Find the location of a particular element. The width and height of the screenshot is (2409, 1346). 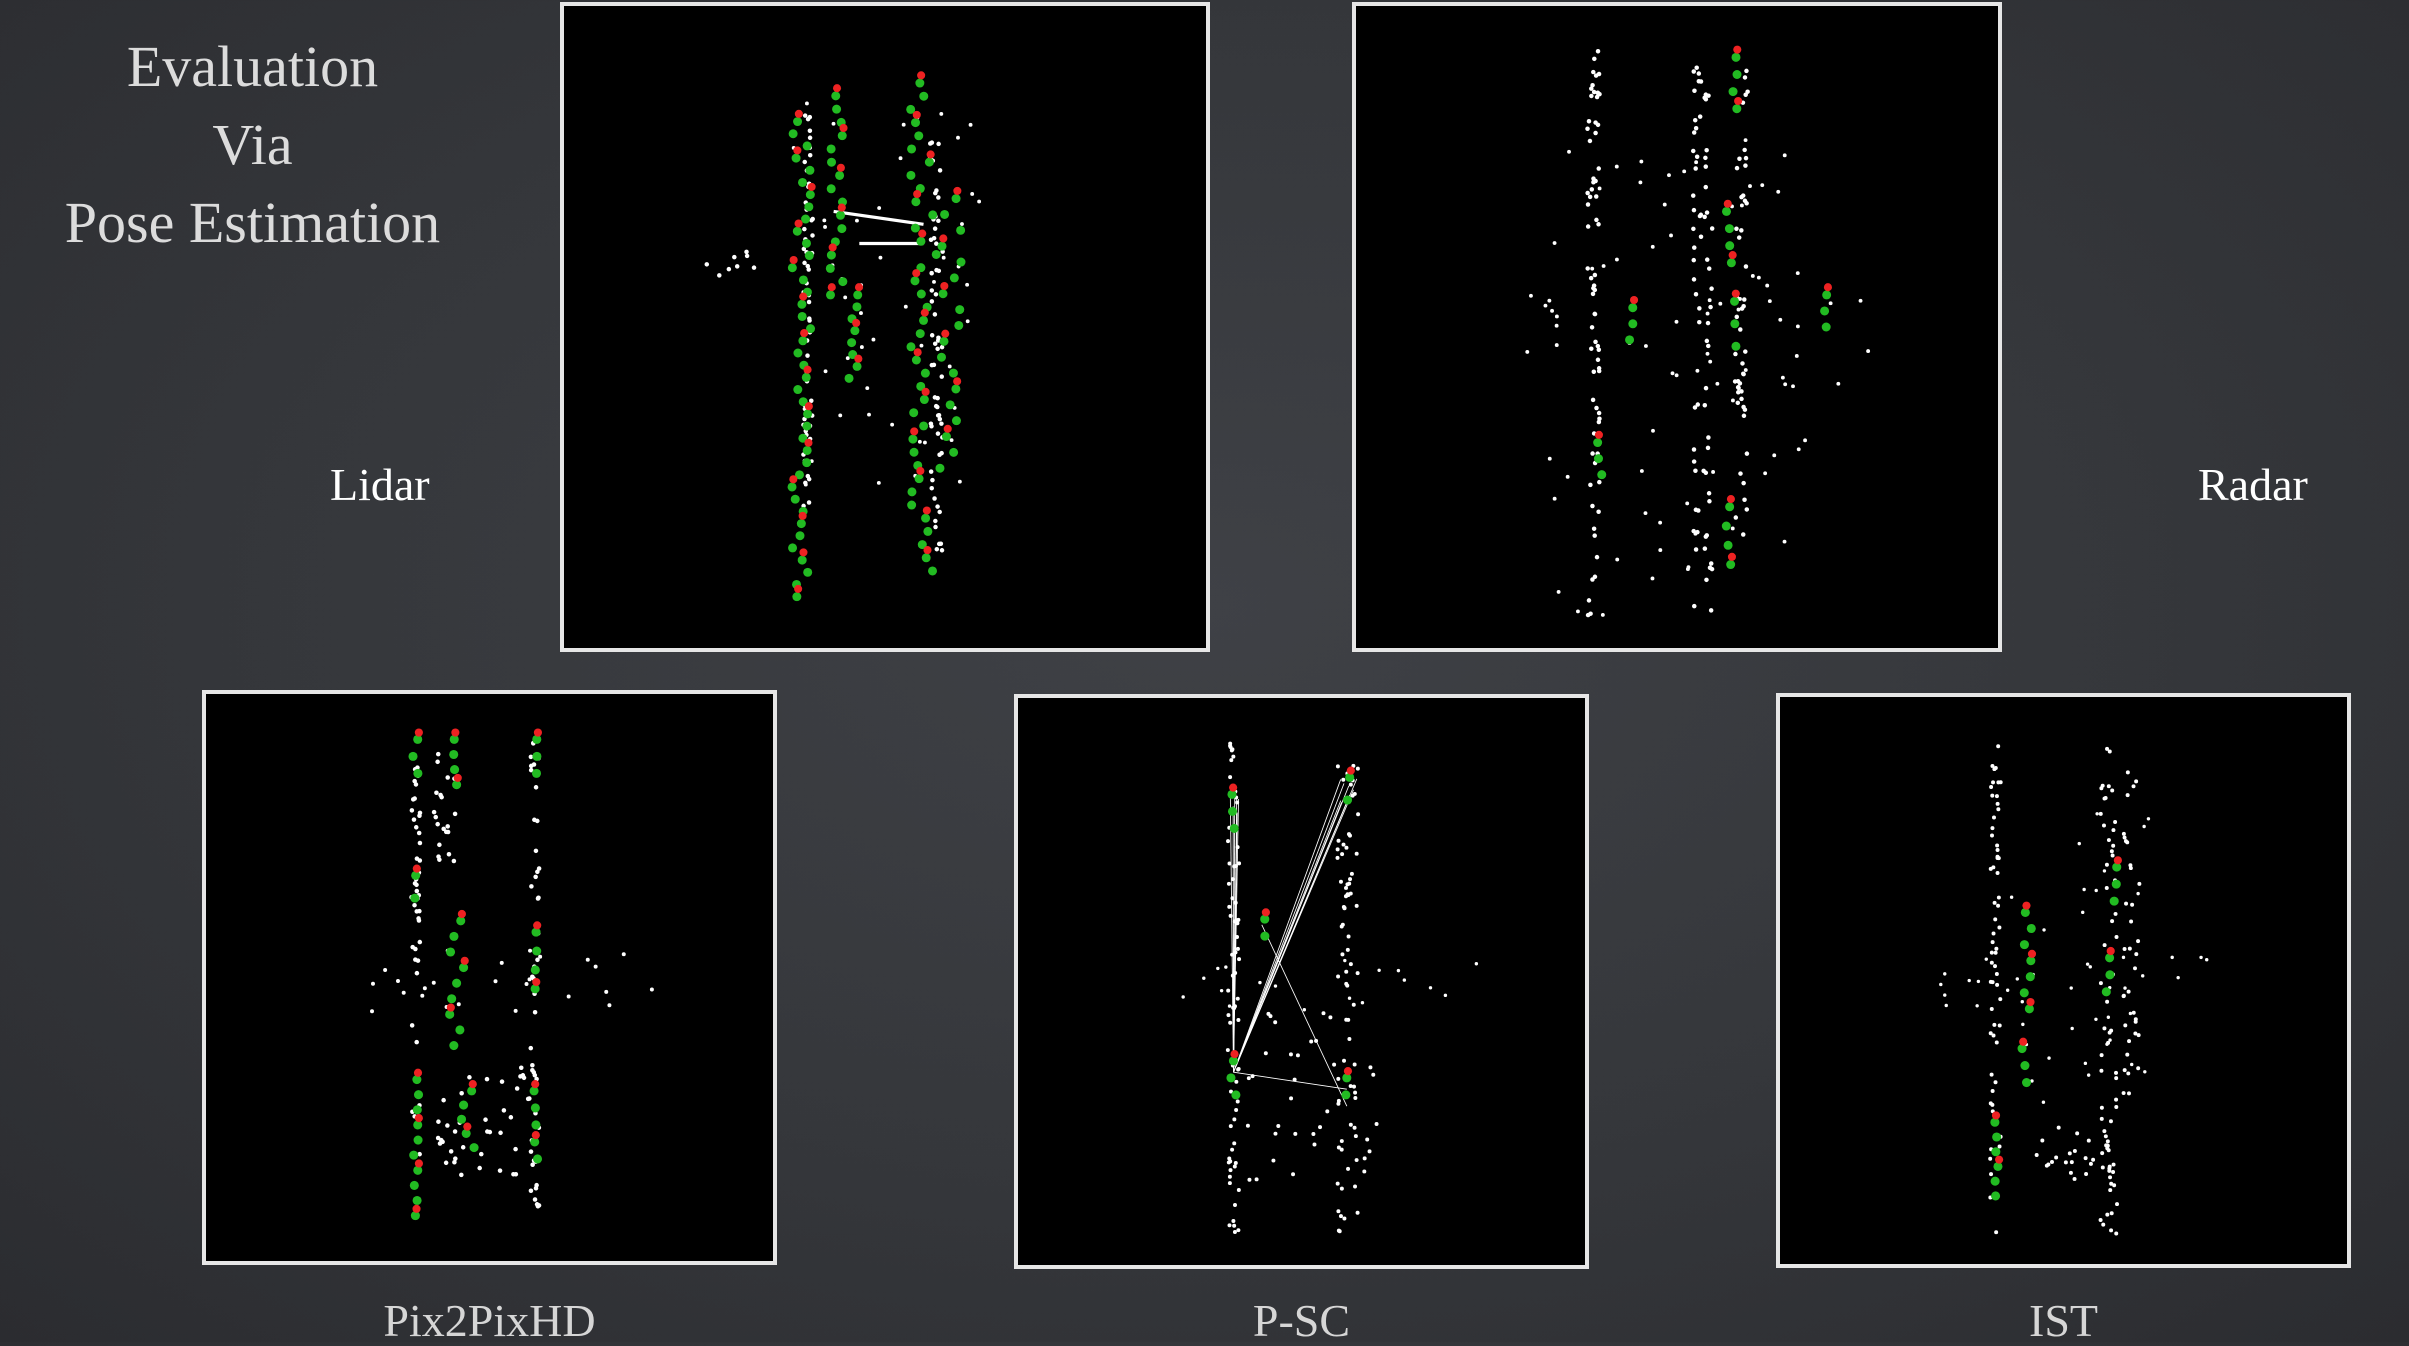

match-line is located at coordinates (1304, 1015).